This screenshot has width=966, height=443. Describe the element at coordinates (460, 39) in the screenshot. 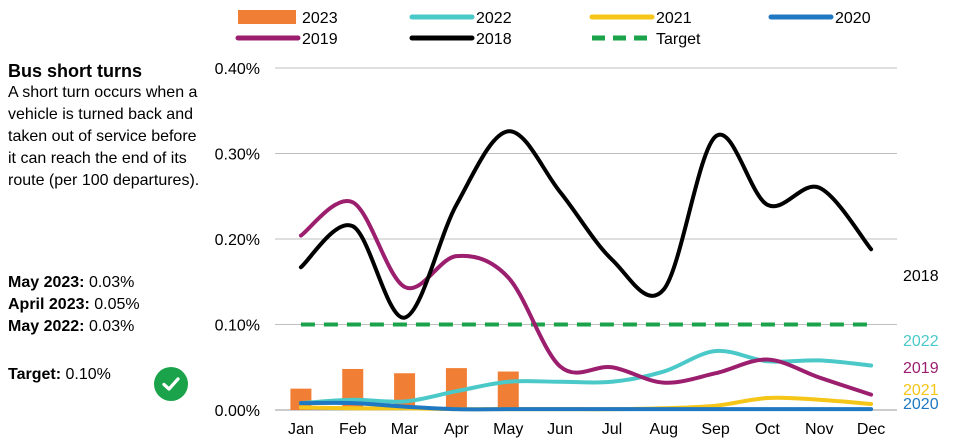

I see `legend-item-2018: 2018` at that location.